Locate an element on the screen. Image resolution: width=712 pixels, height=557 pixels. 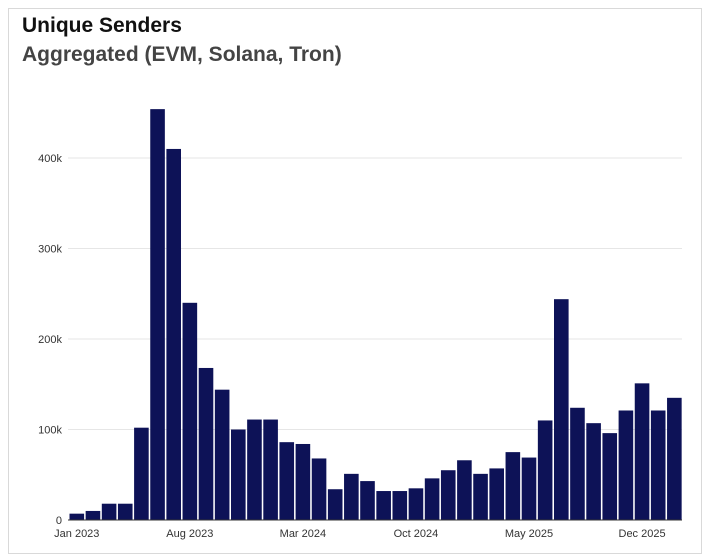
y-tick-label: 400k is located at coordinates (50, 159).